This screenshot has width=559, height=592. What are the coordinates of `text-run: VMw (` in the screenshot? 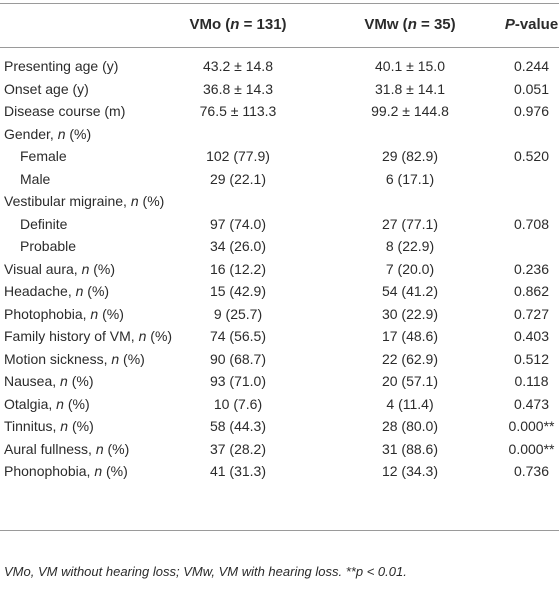 It's located at (386, 24).